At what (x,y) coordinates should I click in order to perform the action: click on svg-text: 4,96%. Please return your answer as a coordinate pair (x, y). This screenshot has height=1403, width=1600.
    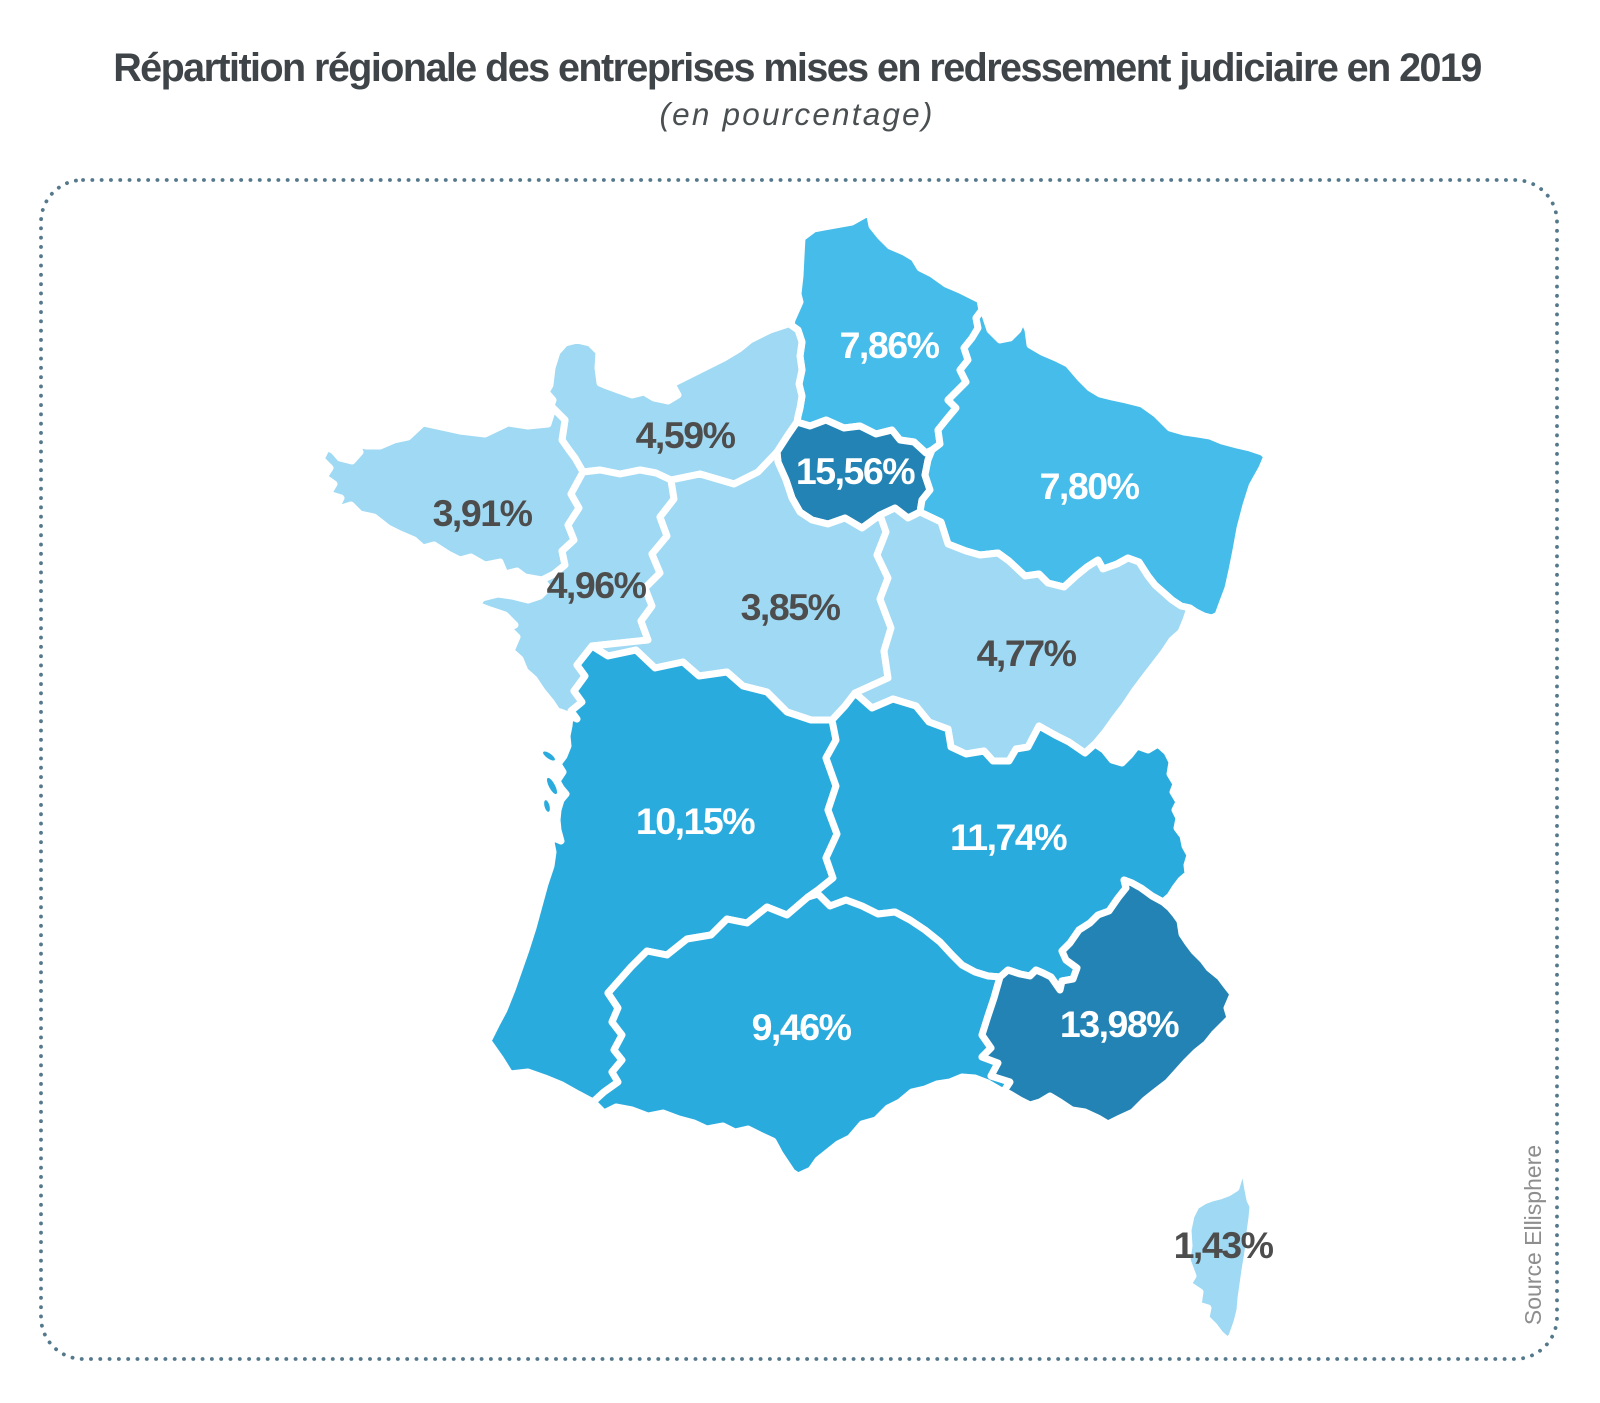
    Looking at the image, I should click on (597, 585).